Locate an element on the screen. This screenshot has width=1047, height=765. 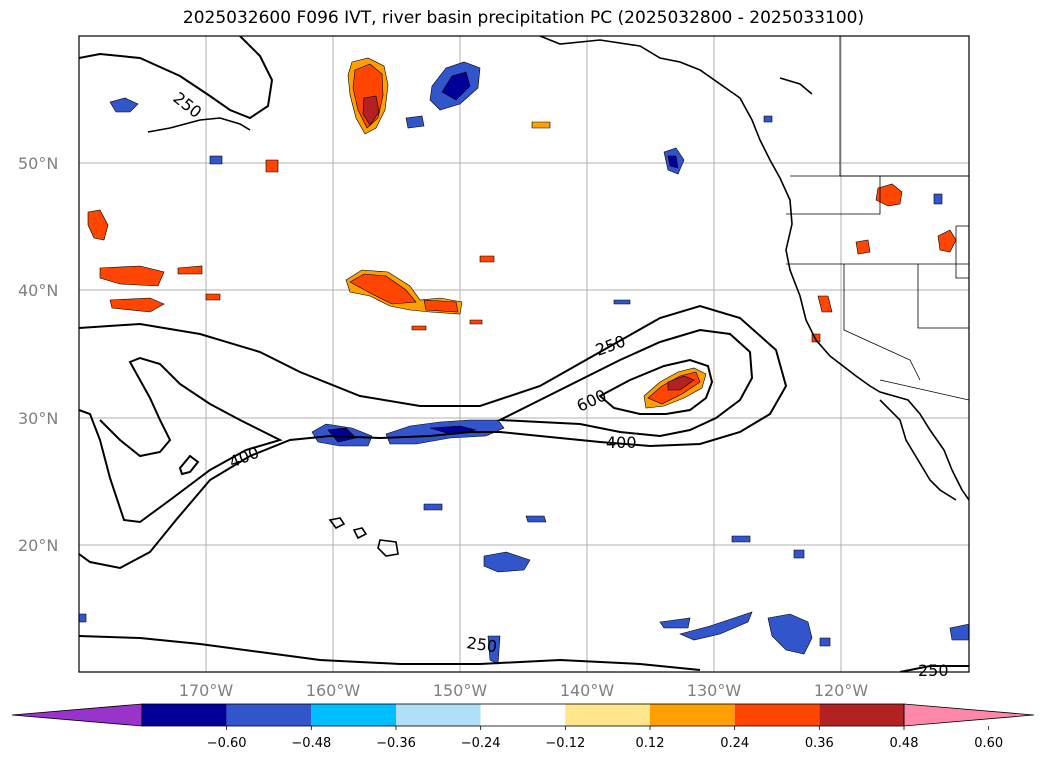
state-borders is located at coordinates (877, 218).